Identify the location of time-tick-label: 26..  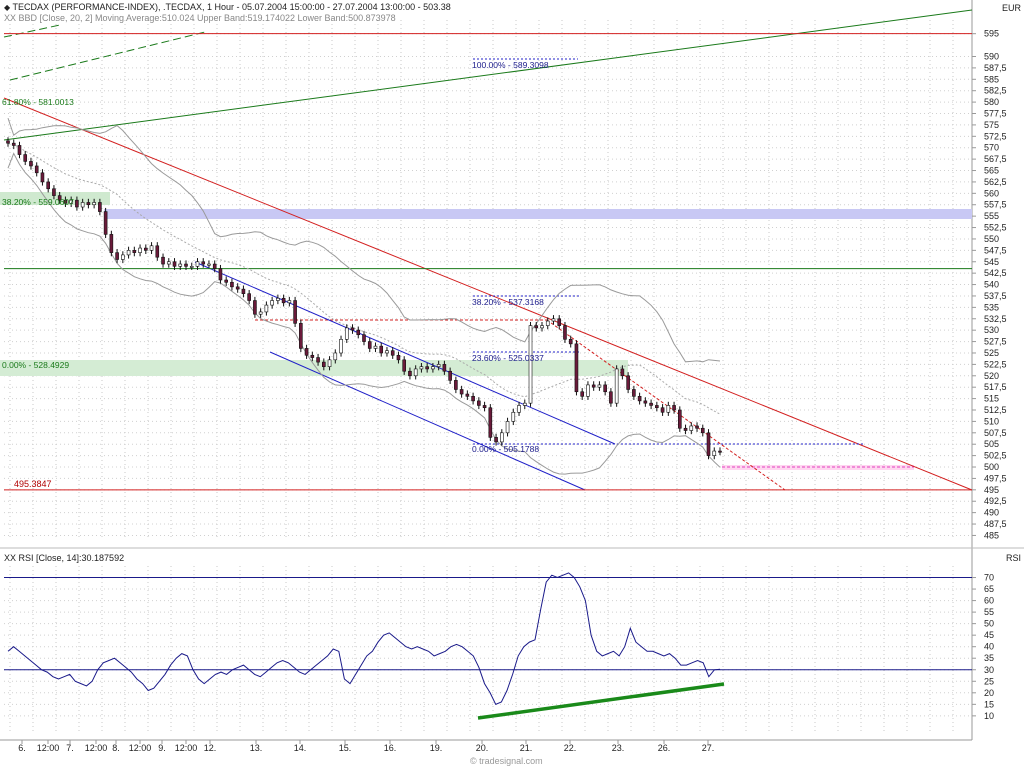
(664, 748).